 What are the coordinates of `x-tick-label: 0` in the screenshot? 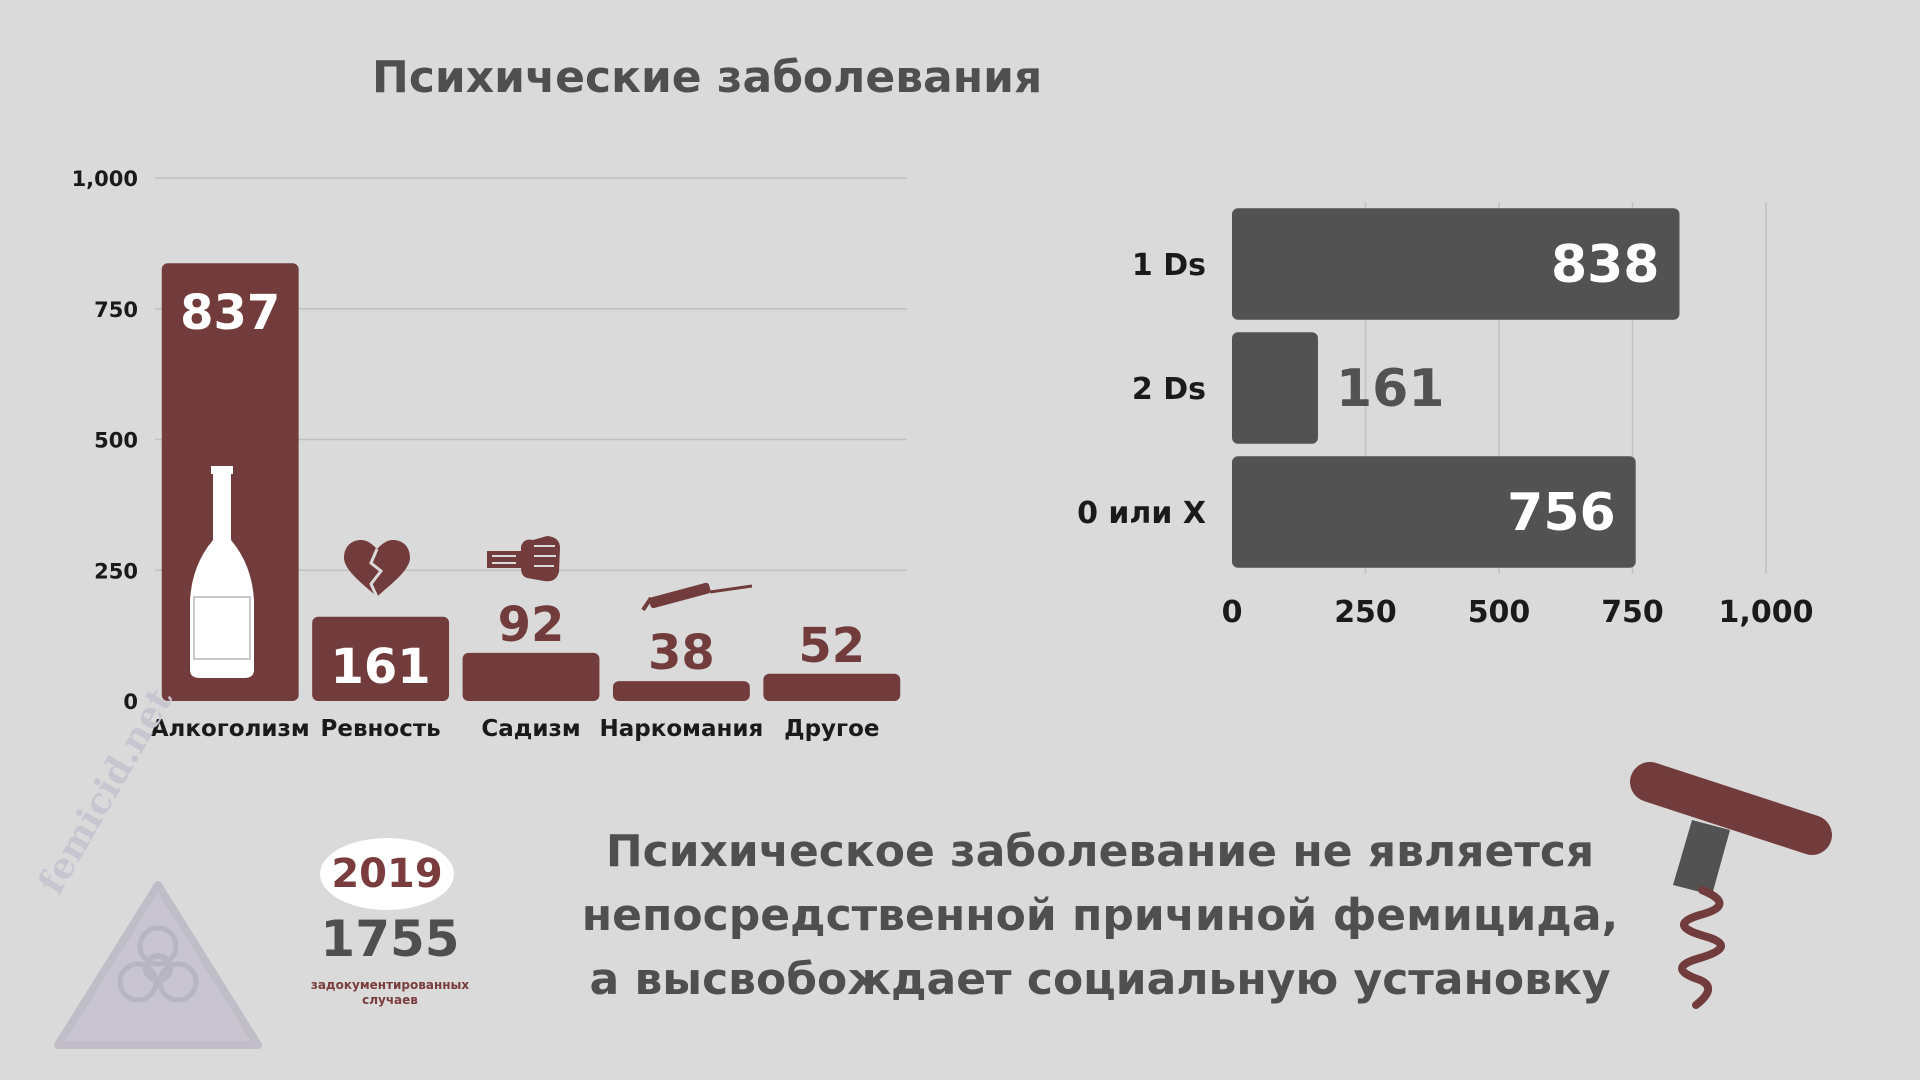 It's located at (1232, 612).